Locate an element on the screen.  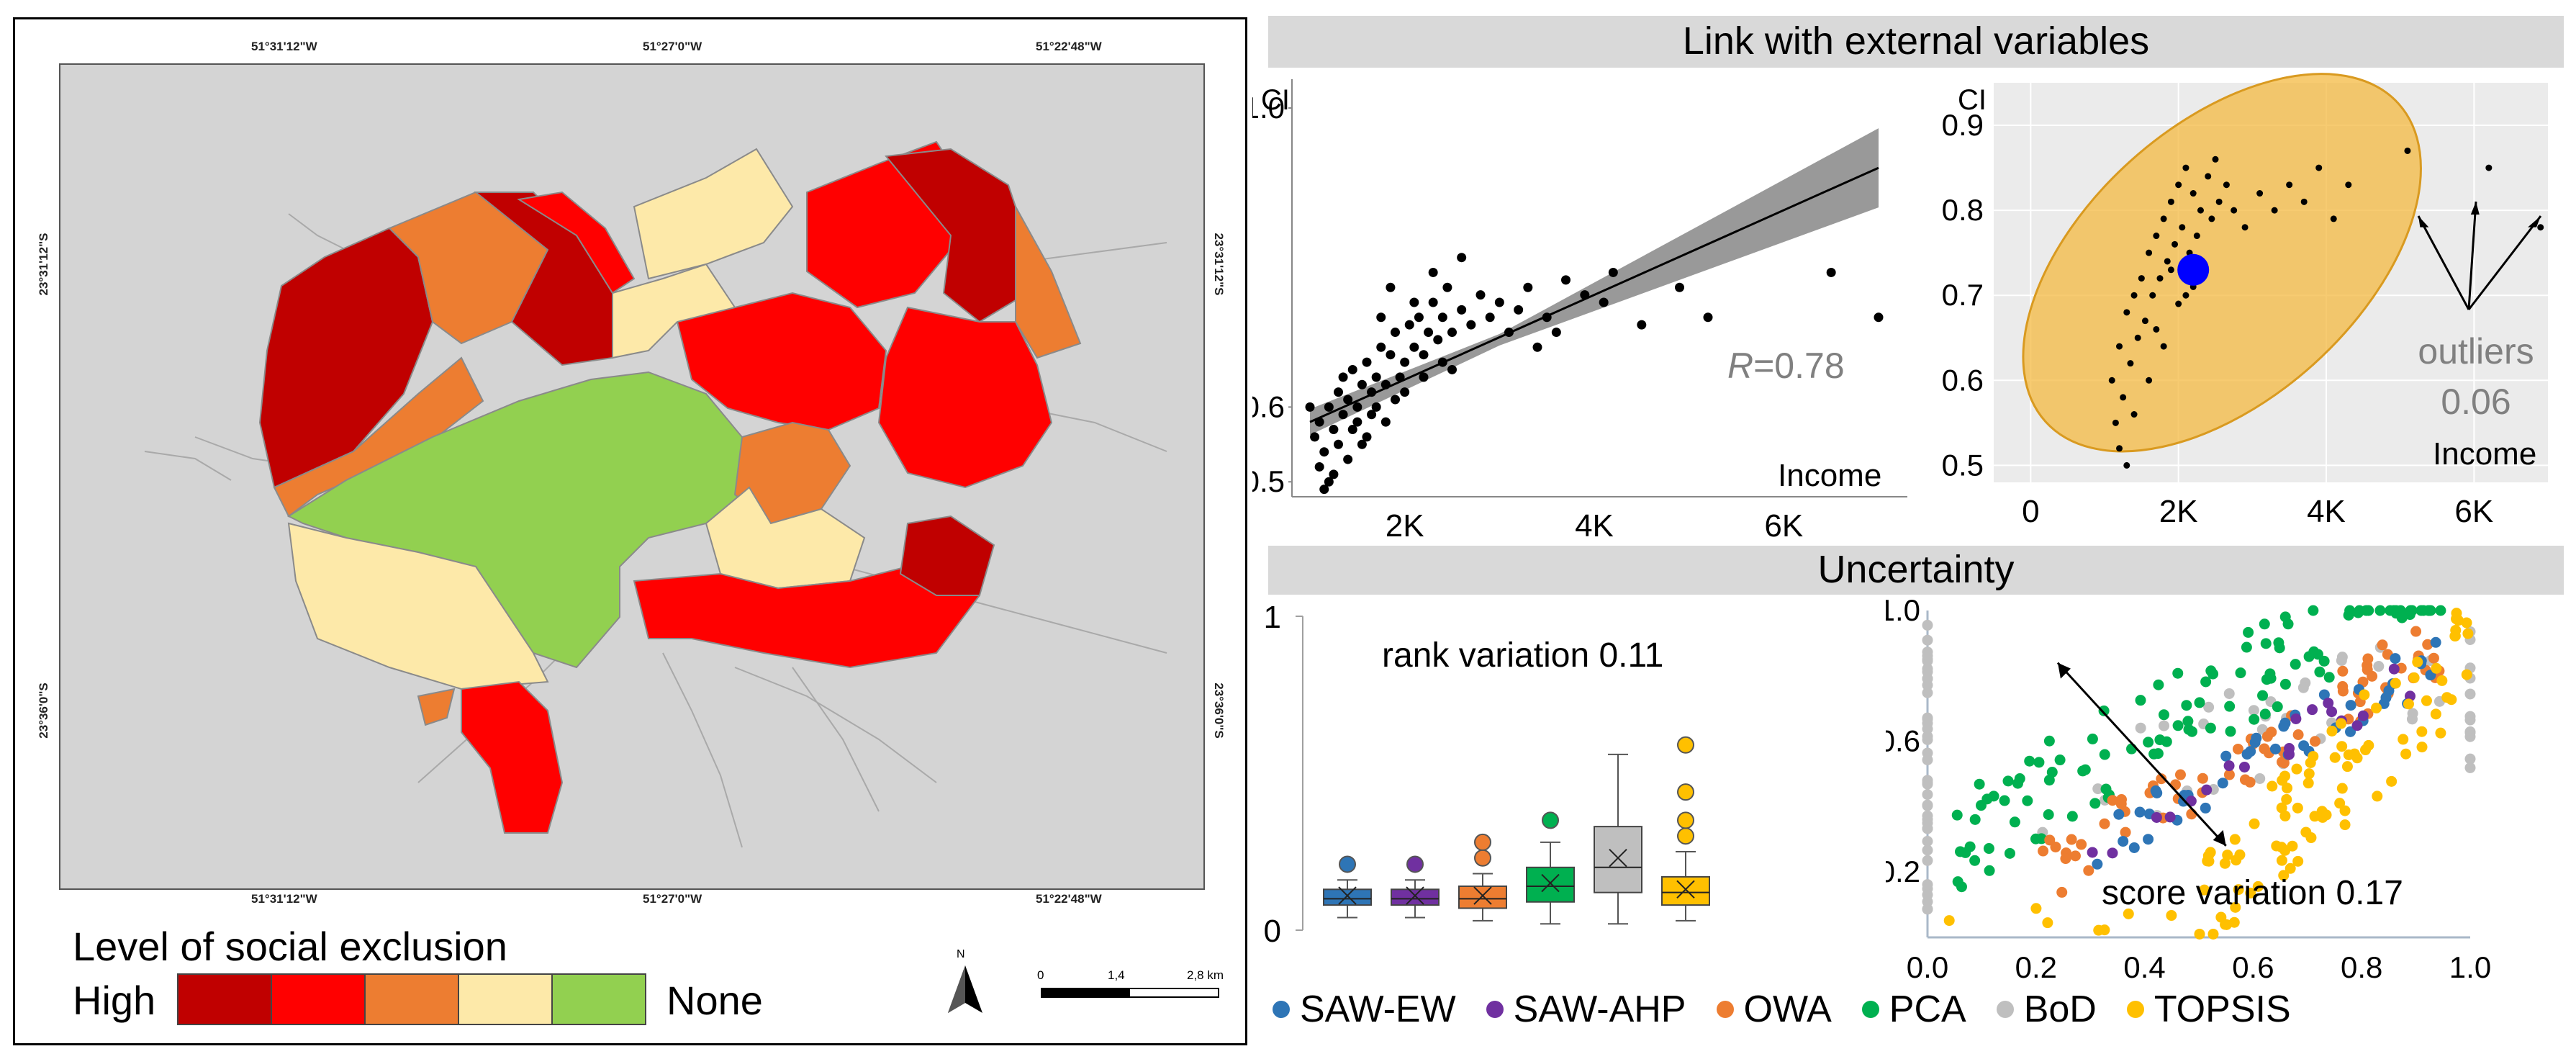
legend-dot-topsis is located at coordinates (2135, 1009).